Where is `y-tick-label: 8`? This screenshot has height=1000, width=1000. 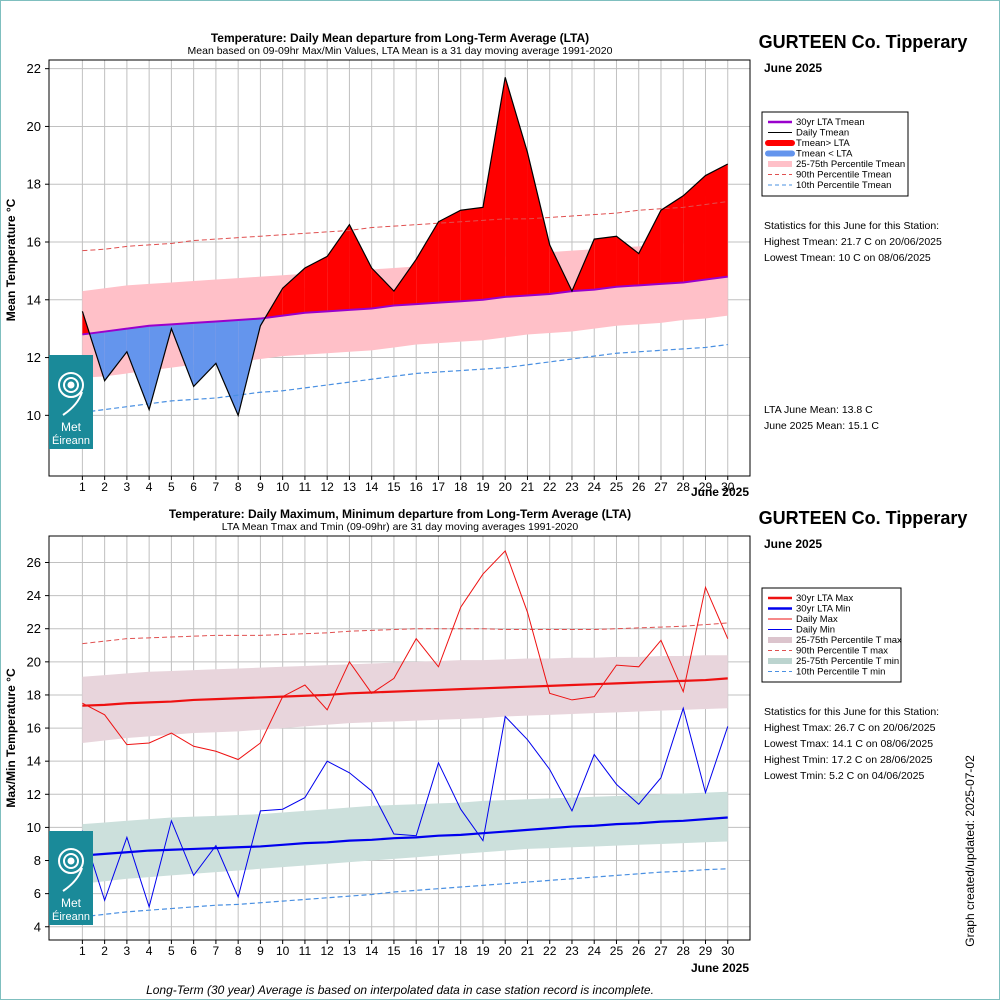 y-tick-label: 8 is located at coordinates (37, 860).